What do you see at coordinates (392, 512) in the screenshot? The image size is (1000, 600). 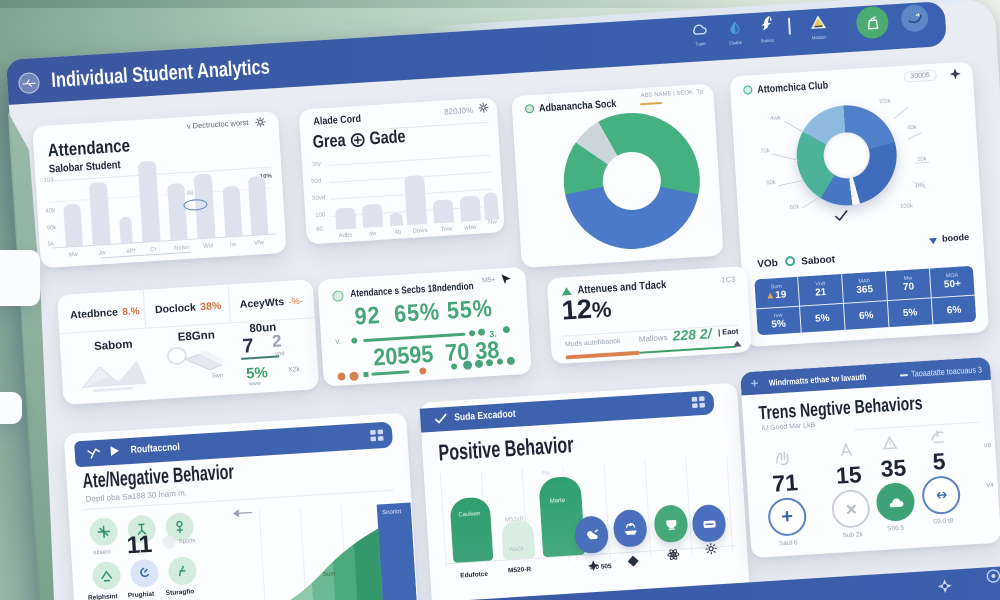 I see `svg-text: Snoriot` at bounding box center [392, 512].